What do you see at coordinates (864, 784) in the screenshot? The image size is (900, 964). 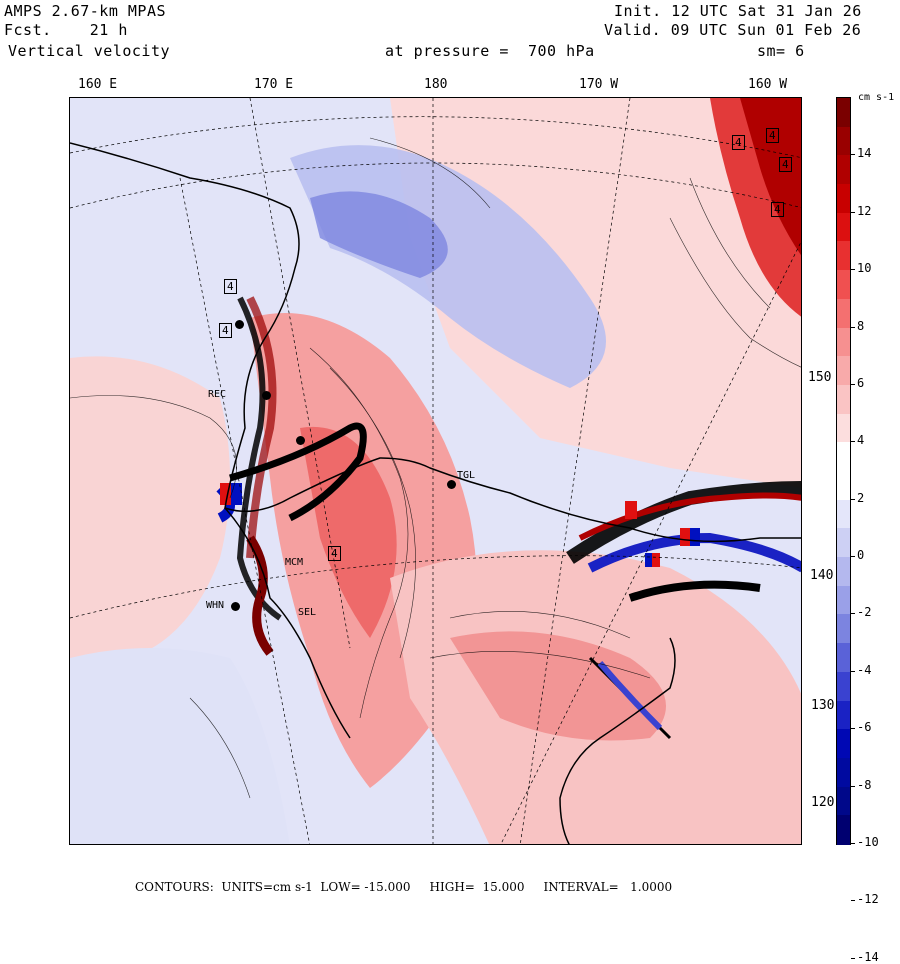 I see `colorbar-tick-label: -8` at bounding box center [864, 784].